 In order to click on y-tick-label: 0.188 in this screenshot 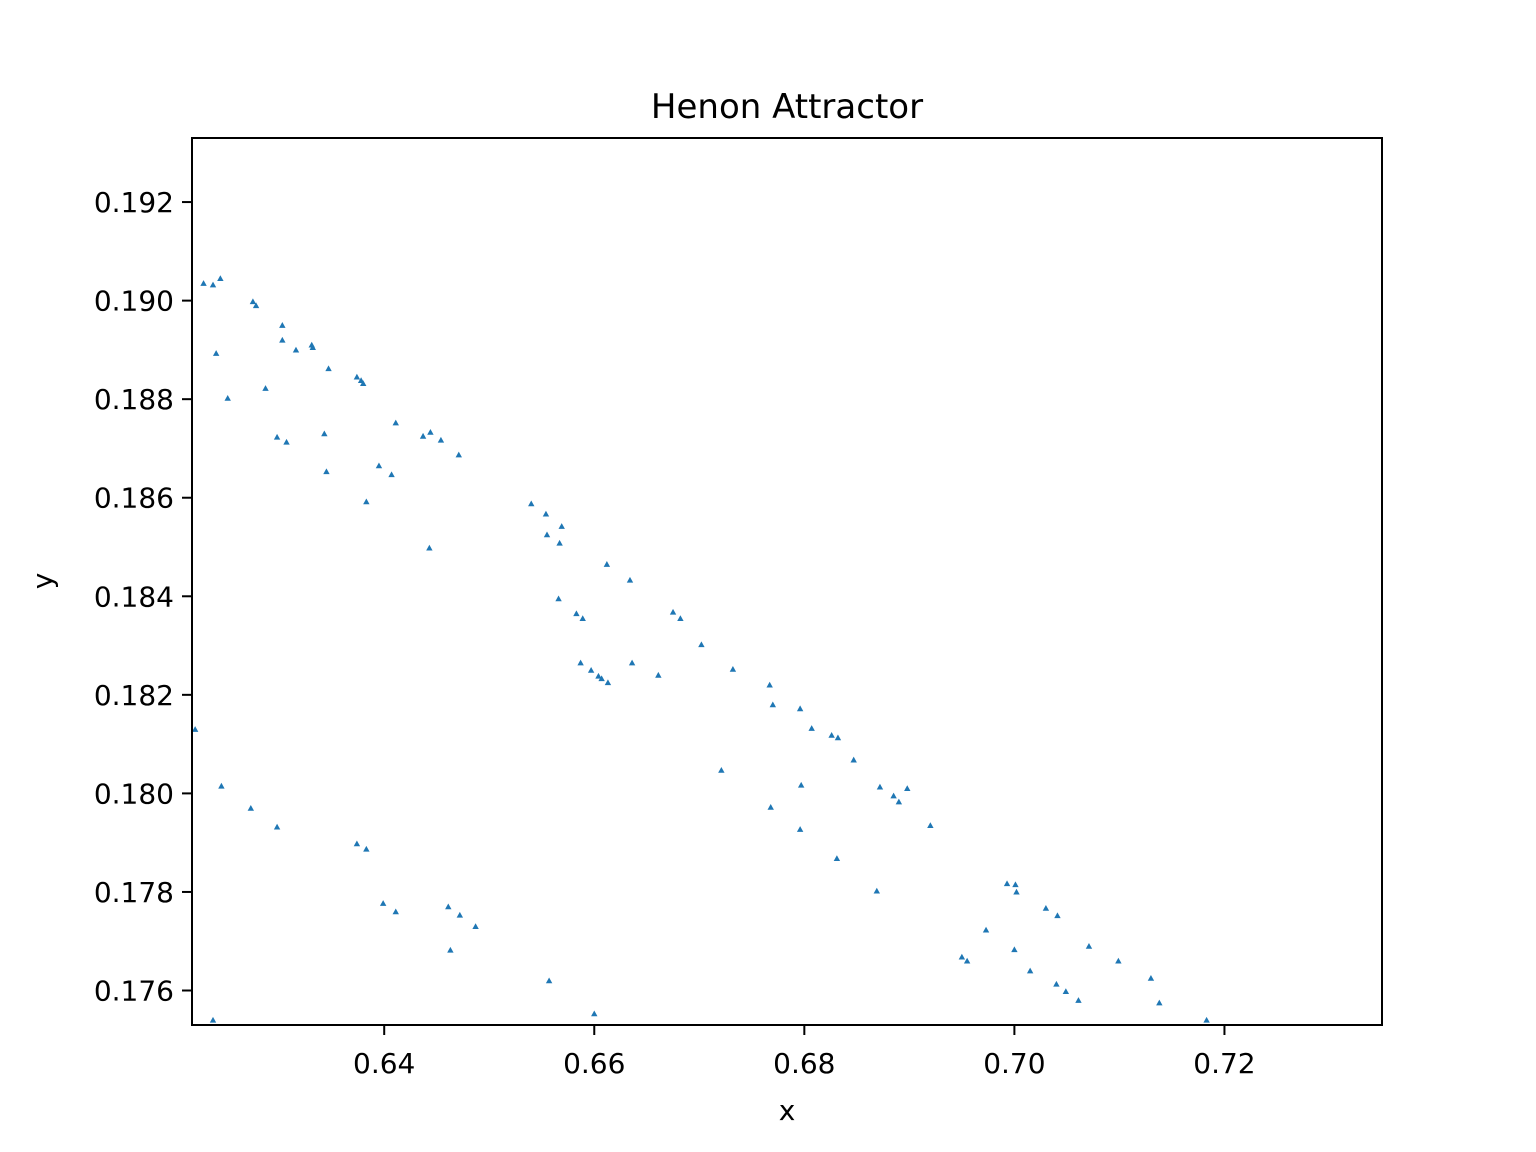, I will do `click(134, 399)`.